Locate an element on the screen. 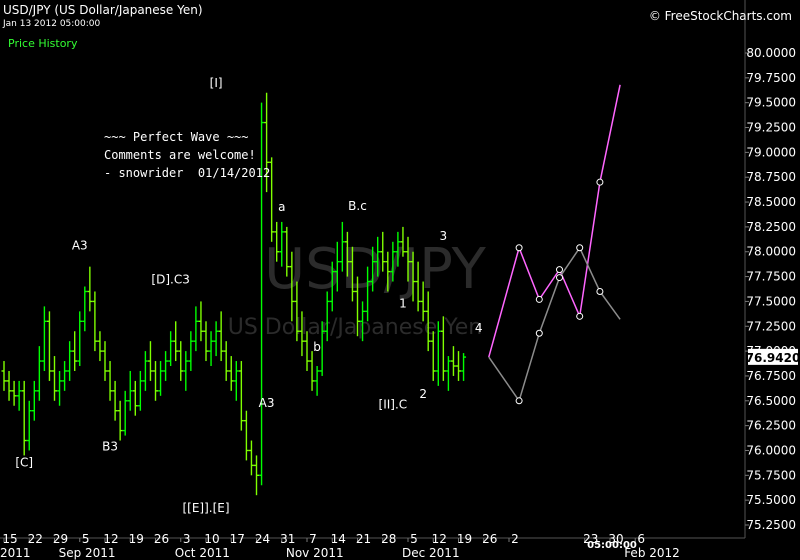  wave-label: [I] is located at coordinates (216, 83).